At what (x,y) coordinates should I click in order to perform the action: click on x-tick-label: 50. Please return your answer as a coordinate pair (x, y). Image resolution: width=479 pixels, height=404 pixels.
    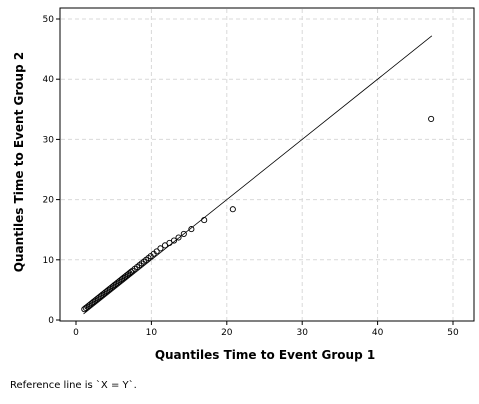
    Looking at the image, I should click on (453, 333).